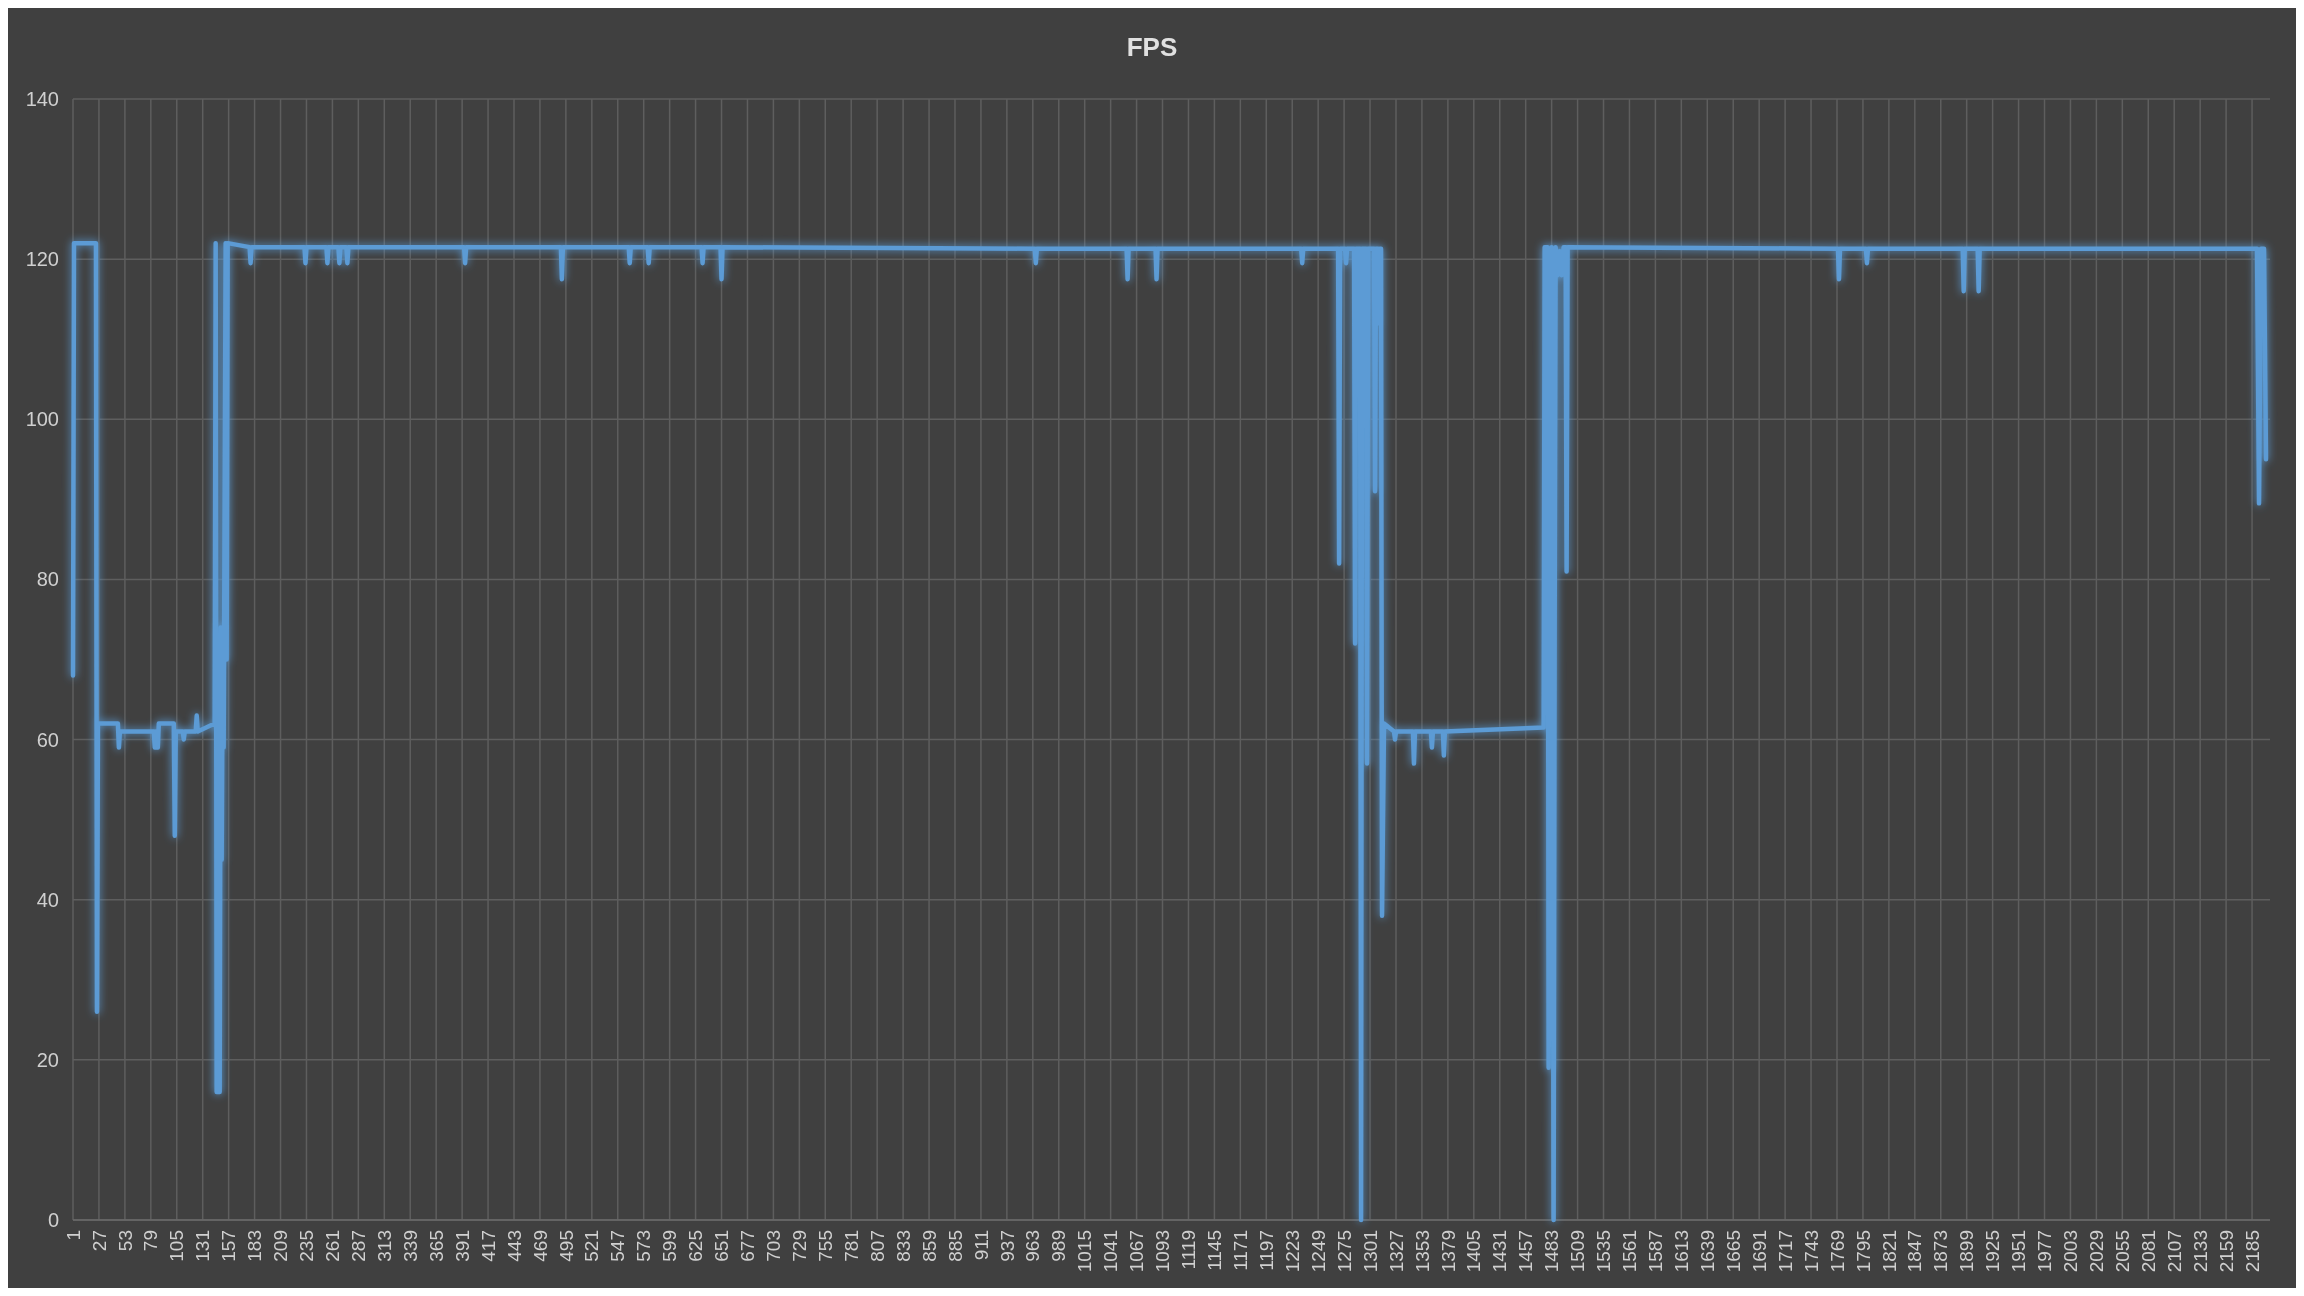  Describe the element at coordinates (1993, 1251) in the screenshot. I see `x-tick-label: 1925` at that location.